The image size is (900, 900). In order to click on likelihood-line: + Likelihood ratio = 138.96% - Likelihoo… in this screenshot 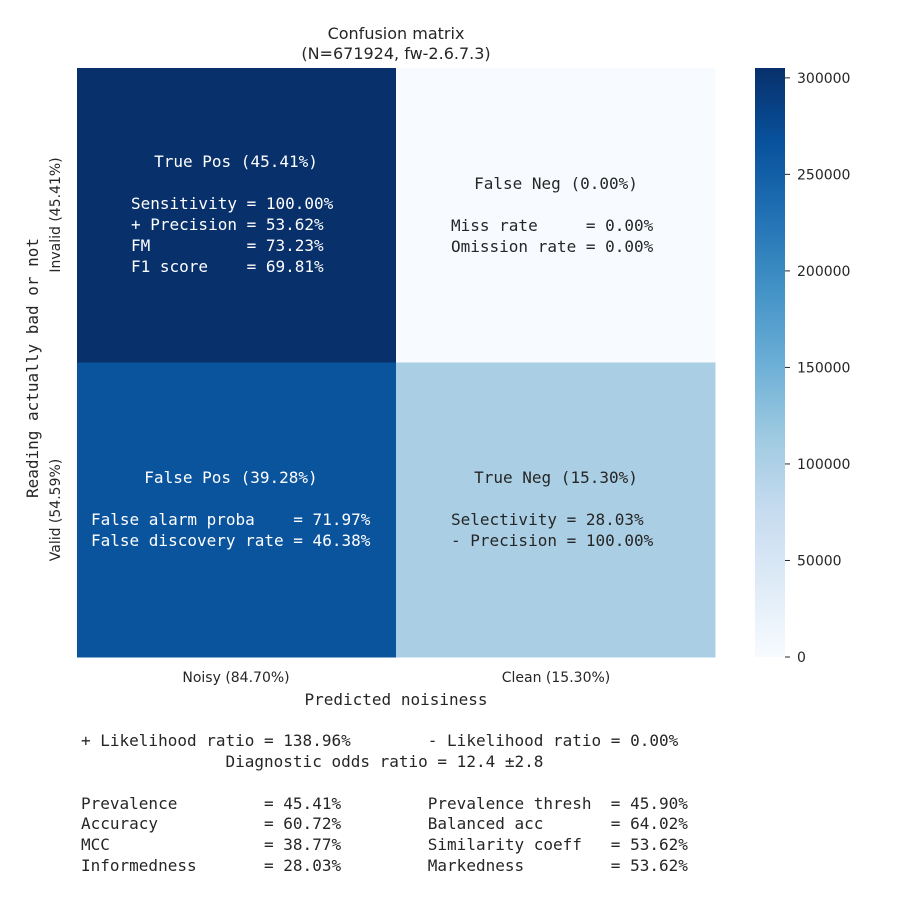, I will do `click(380, 740)`.